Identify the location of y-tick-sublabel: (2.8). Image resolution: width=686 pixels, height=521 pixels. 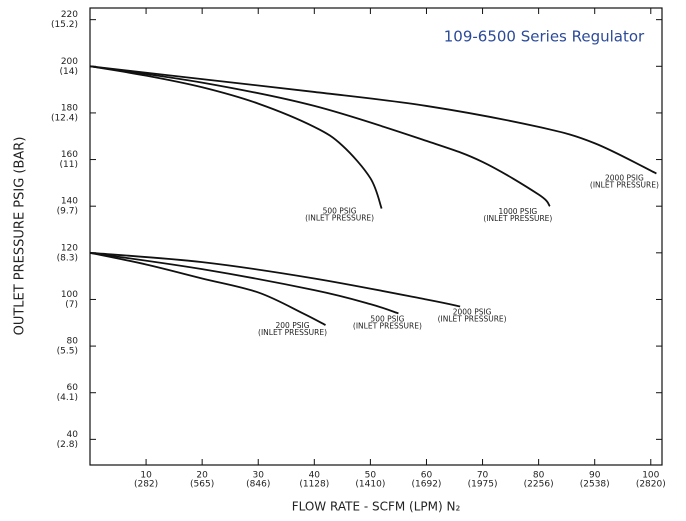
(67, 445).